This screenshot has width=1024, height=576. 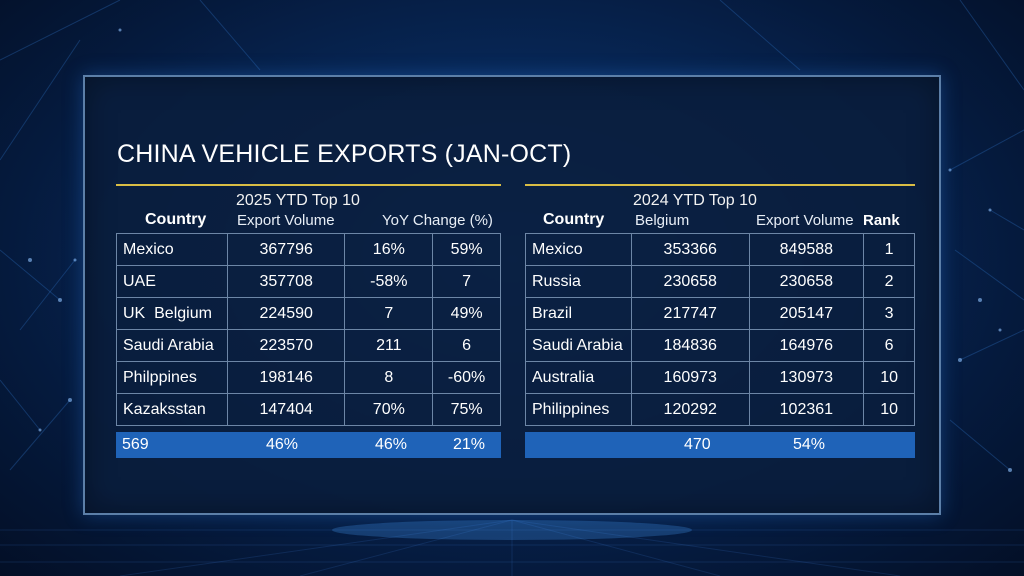 What do you see at coordinates (466, 409) in the screenshot?
I see `cell-value: 75%` at bounding box center [466, 409].